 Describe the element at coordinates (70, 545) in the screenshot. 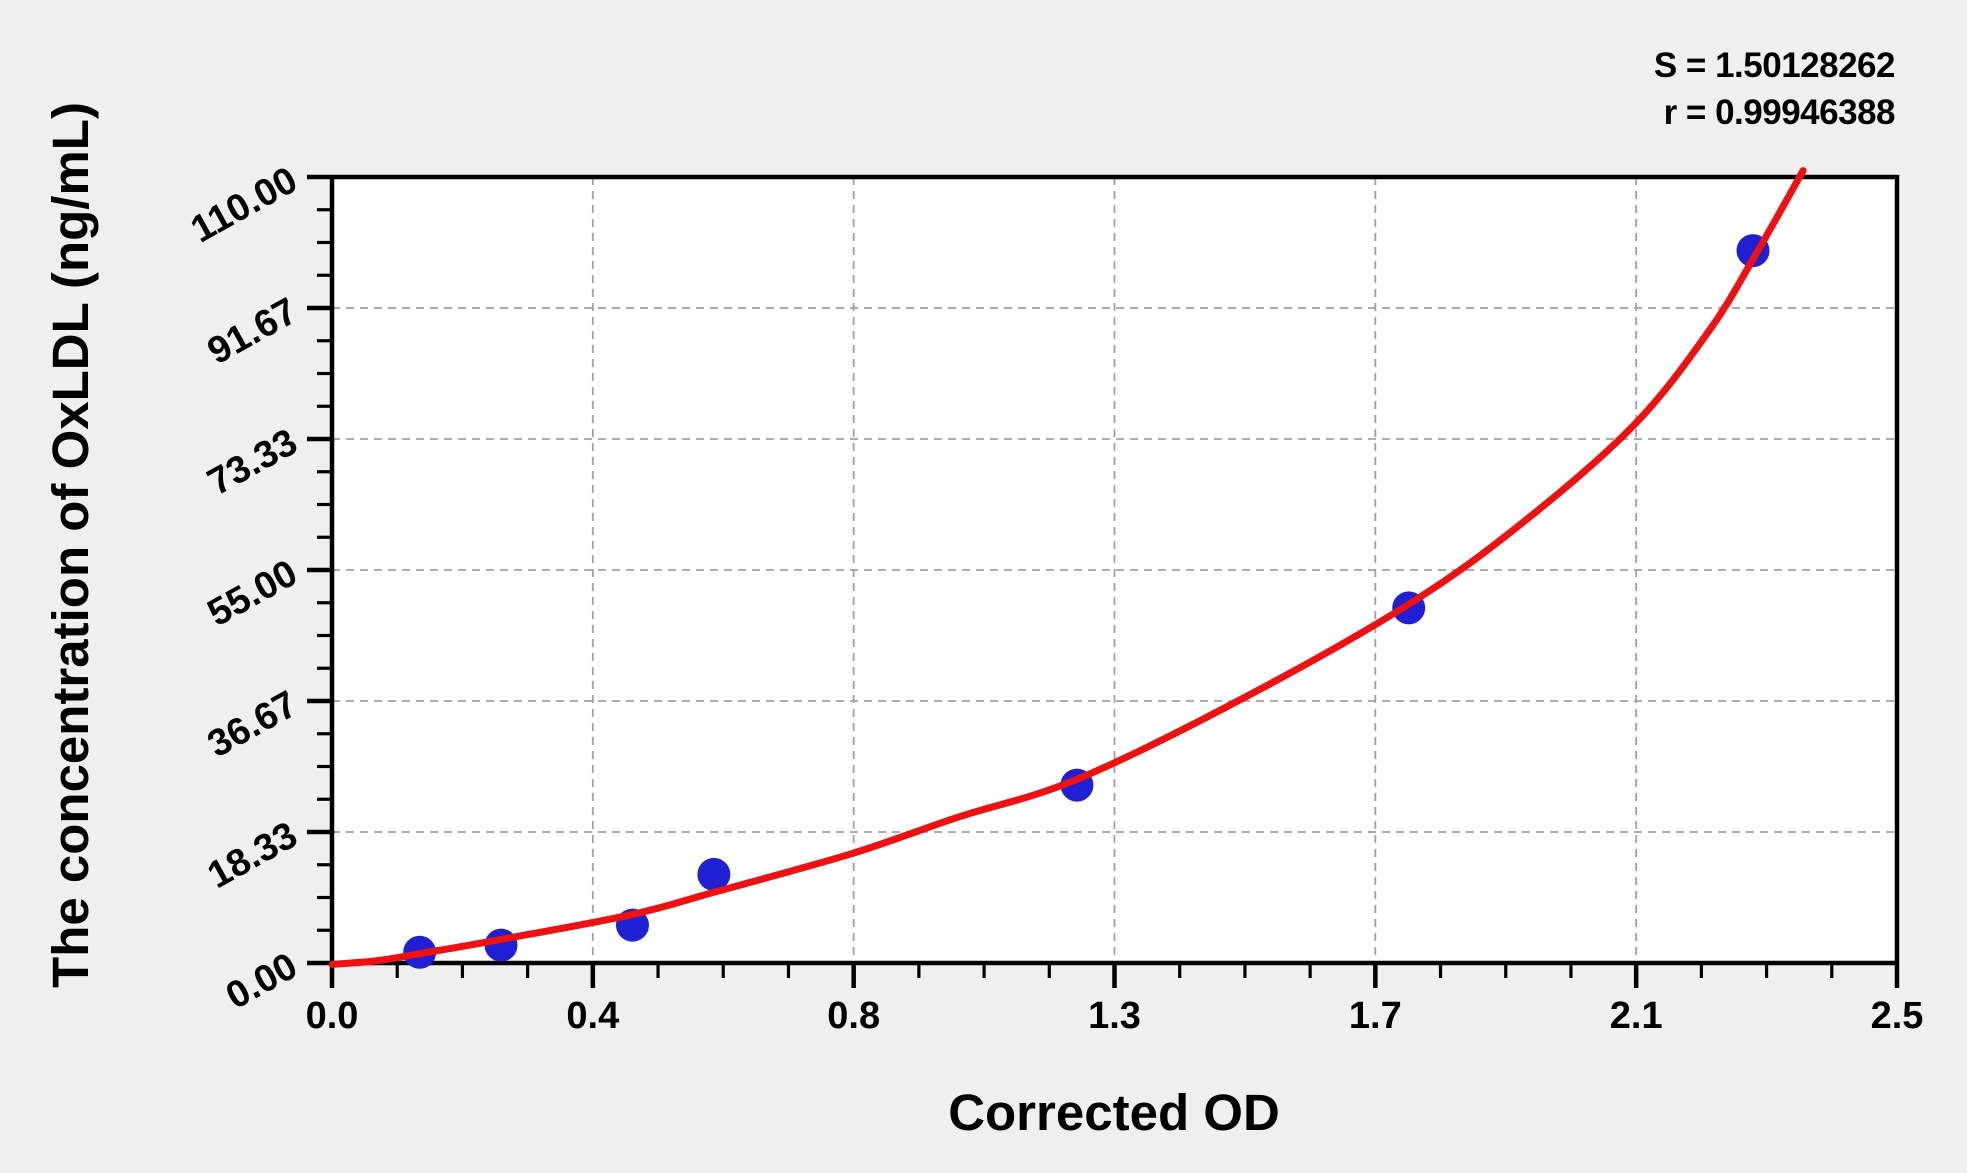

I see `y-axis-title: The concentration of OxLDL (ng/mL)` at that location.